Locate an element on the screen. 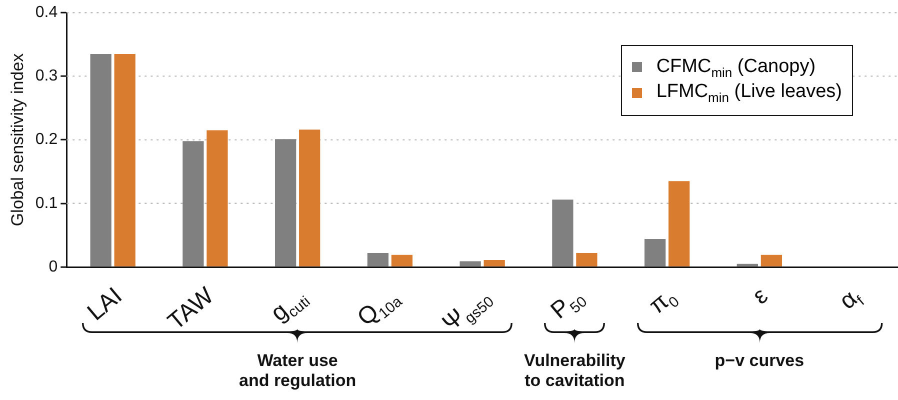 The image size is (898, 400). y-tick-label: 0.4 is located at coordinates (46, 13).